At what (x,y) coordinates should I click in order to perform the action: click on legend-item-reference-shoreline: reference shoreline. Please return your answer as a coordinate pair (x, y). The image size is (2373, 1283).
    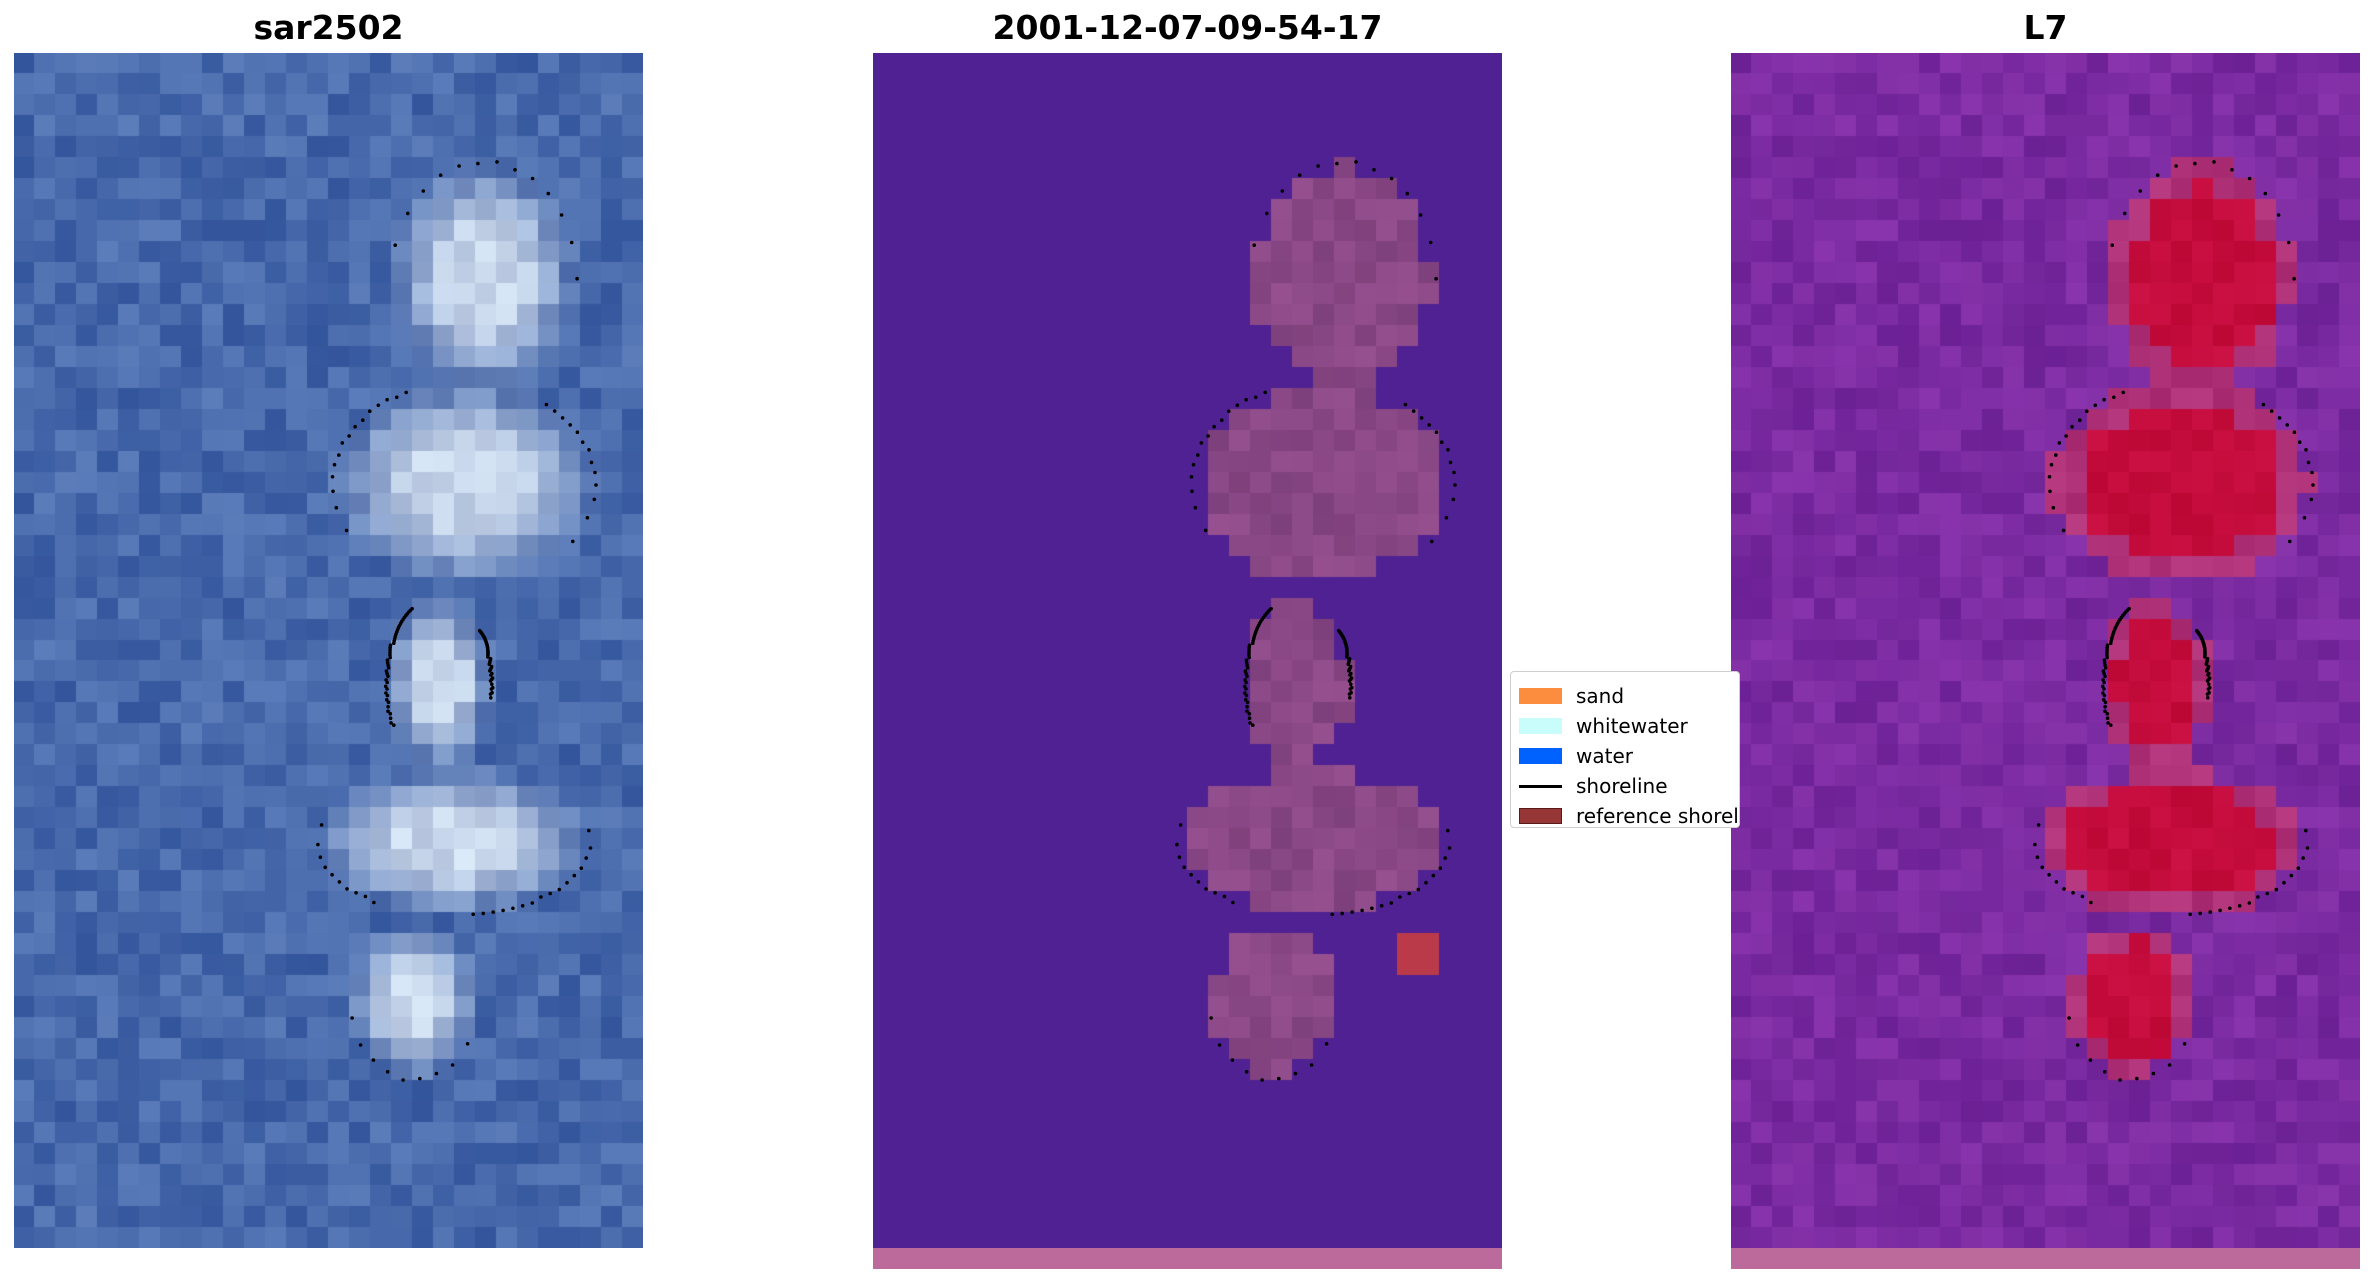
    Looking at the image, I should click on (1629, 814).